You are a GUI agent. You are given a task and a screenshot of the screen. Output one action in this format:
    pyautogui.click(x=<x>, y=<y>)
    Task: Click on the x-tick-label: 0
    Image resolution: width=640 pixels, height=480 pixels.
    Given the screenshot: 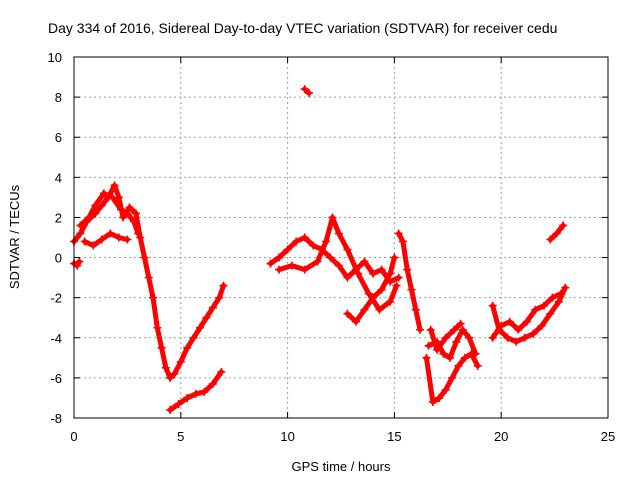 What is the action you would take?
    pyautogui.click(x=73, y=436)
    